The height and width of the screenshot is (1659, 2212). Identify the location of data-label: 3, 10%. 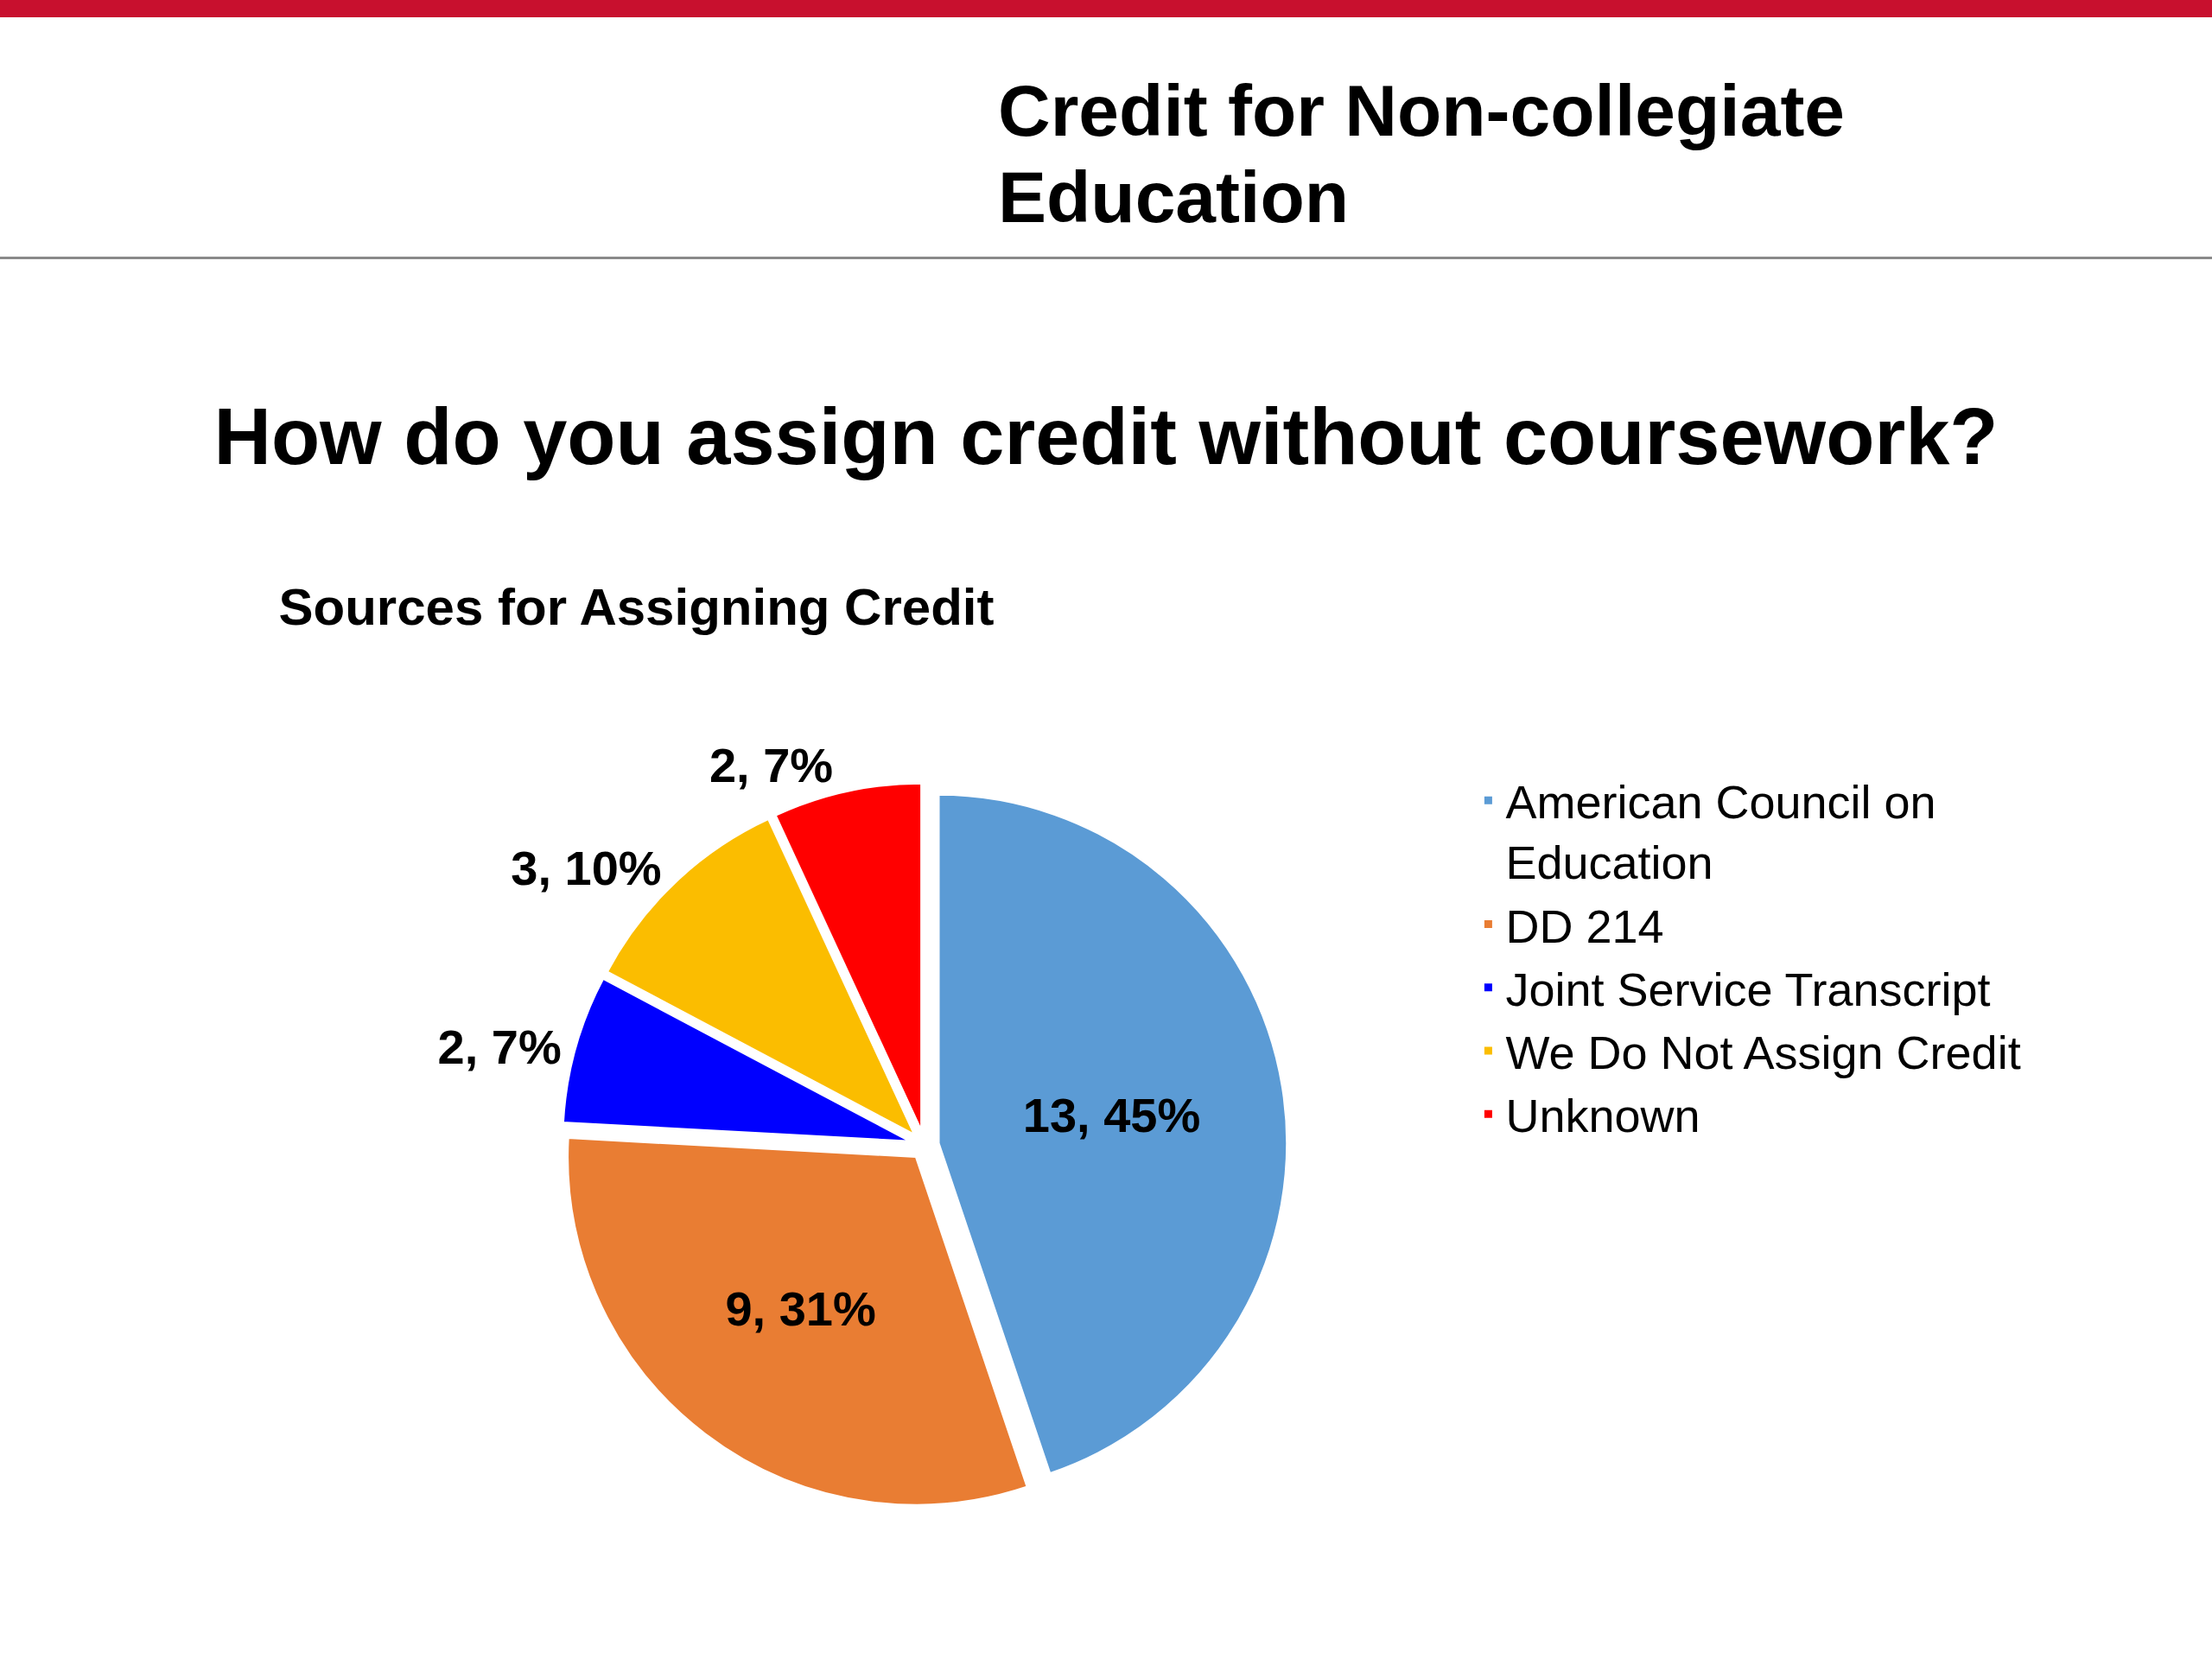
(586, 867).